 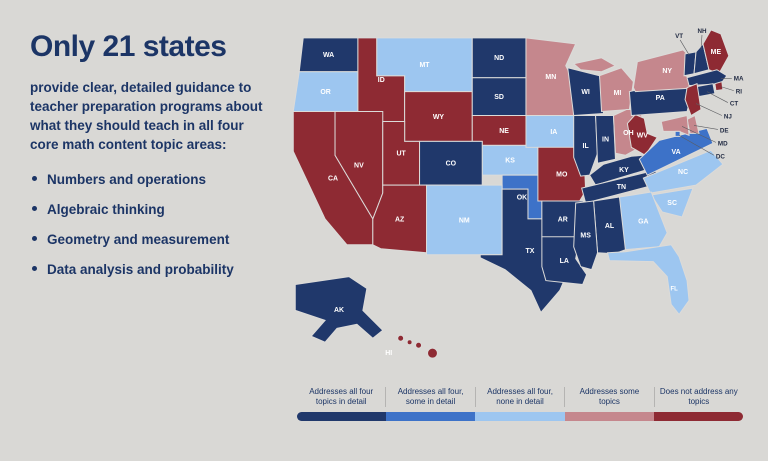 I want to click on state-wi, so click(x=586, y=92).